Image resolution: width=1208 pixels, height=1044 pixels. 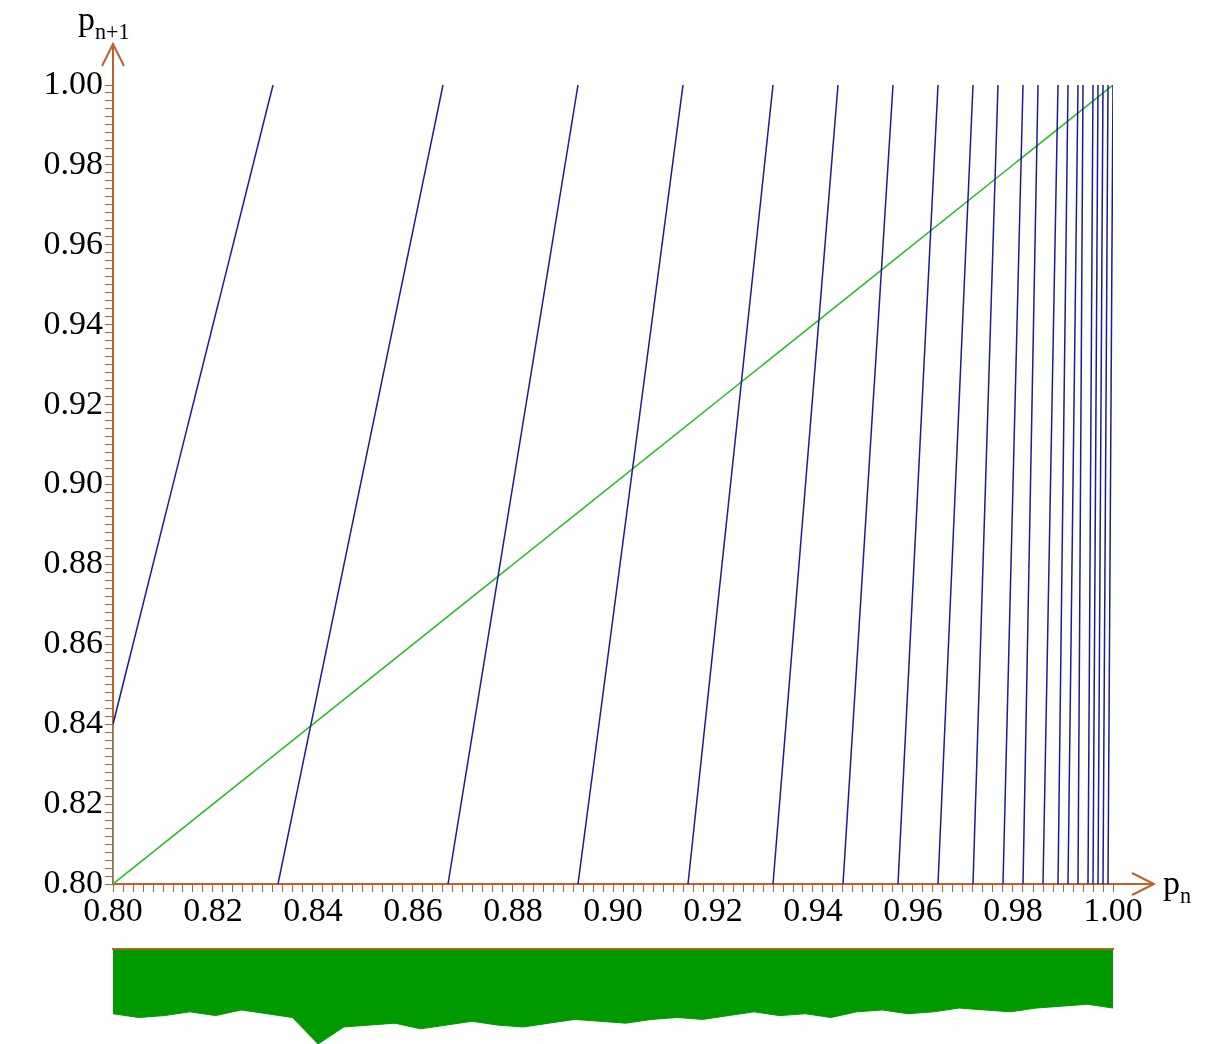 What do you see at coordinates (73, 562) in the screenshot?
I see `y-tick-label: 0.88` at bounding box center [73, 562].